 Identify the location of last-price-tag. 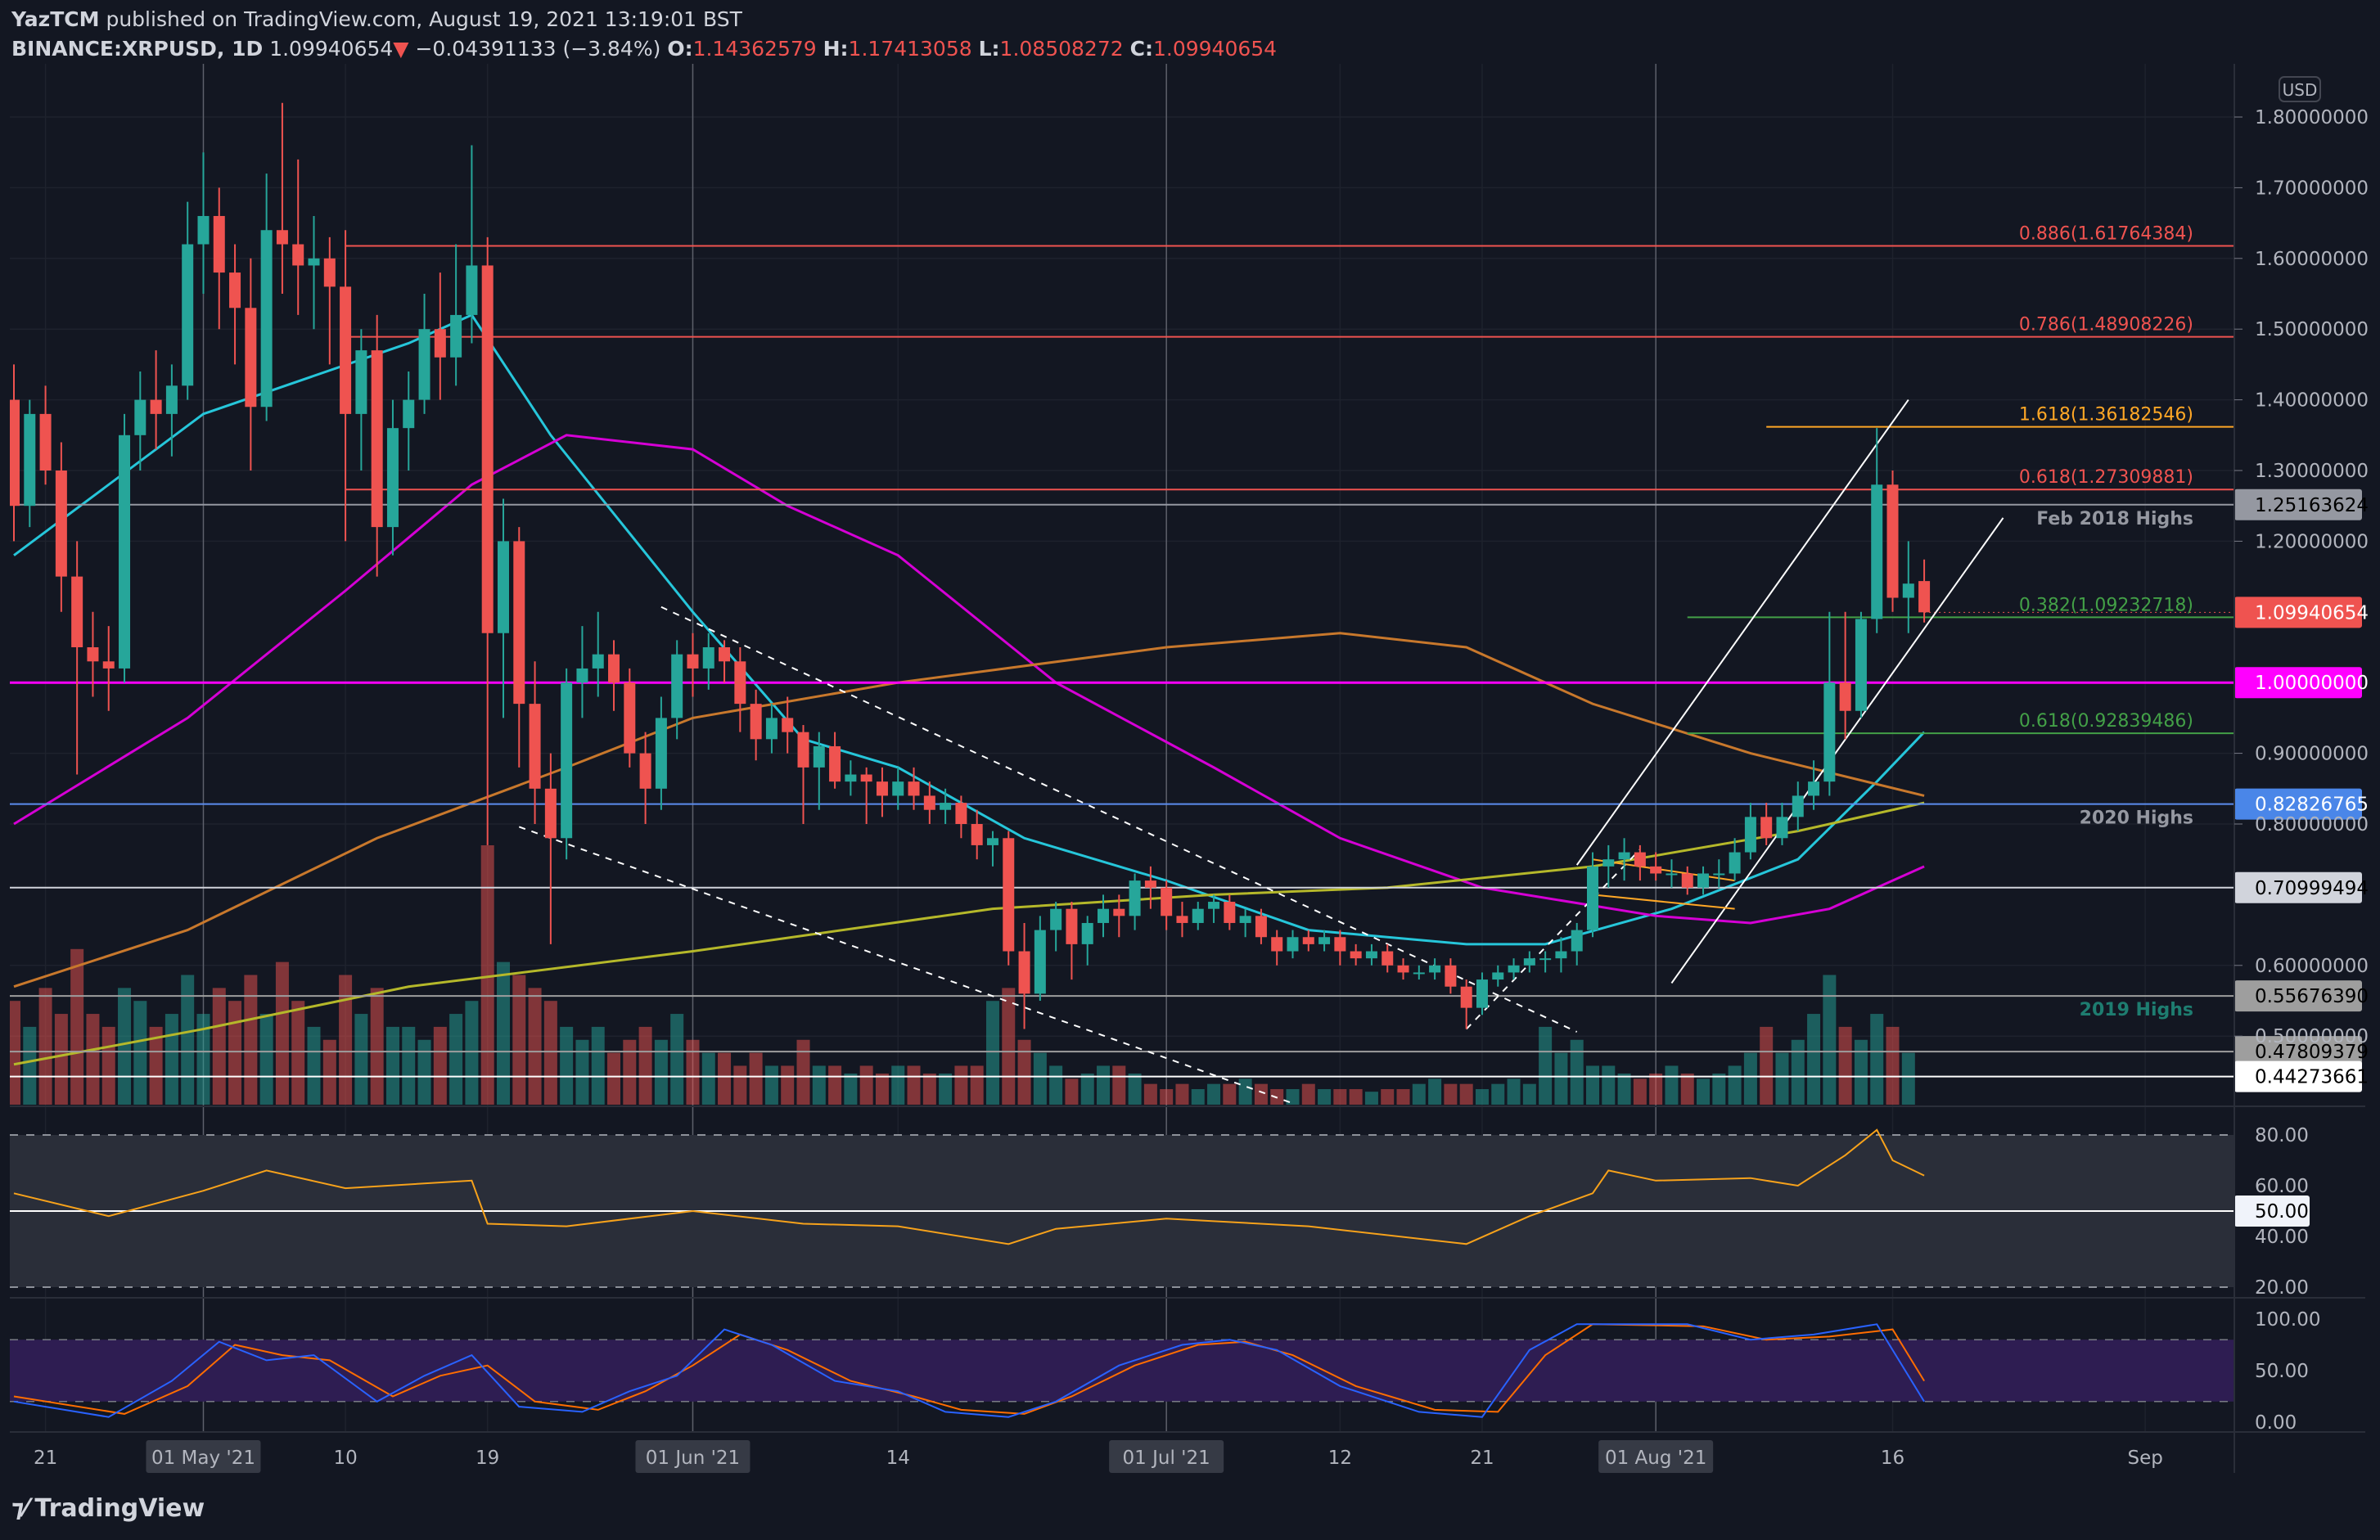
(2298, 612).